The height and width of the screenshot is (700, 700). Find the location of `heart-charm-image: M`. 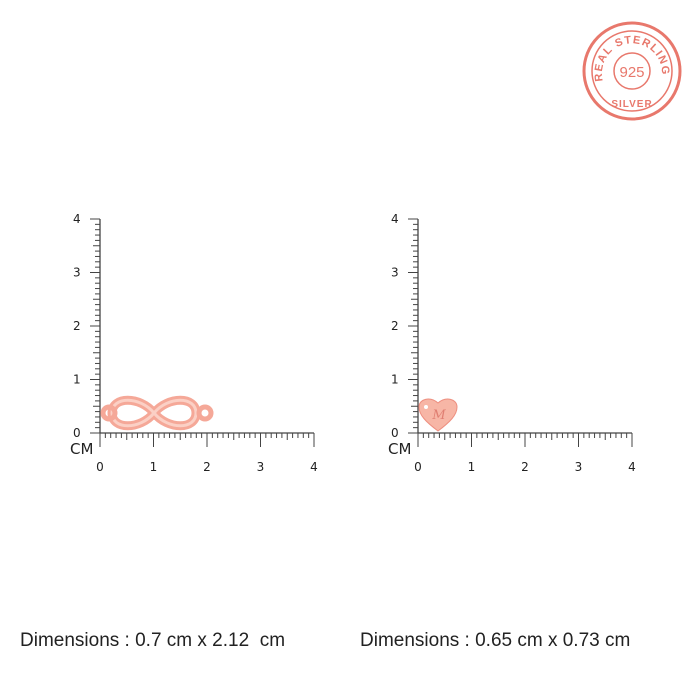

heart-charm-image: M is located at coordinates (438, 415).